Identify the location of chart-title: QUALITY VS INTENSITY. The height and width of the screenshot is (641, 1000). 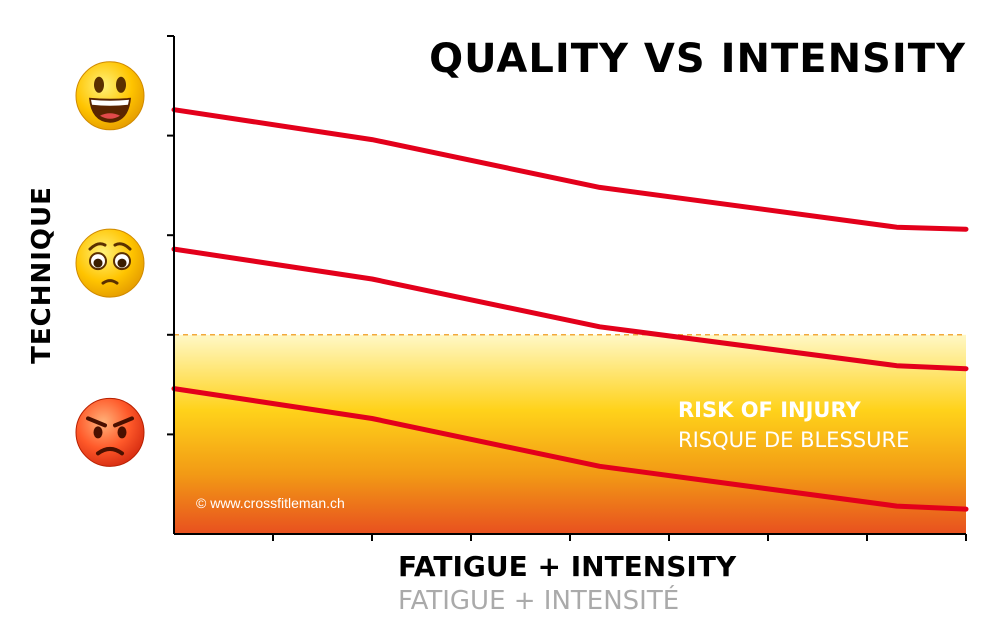
(697, 59).